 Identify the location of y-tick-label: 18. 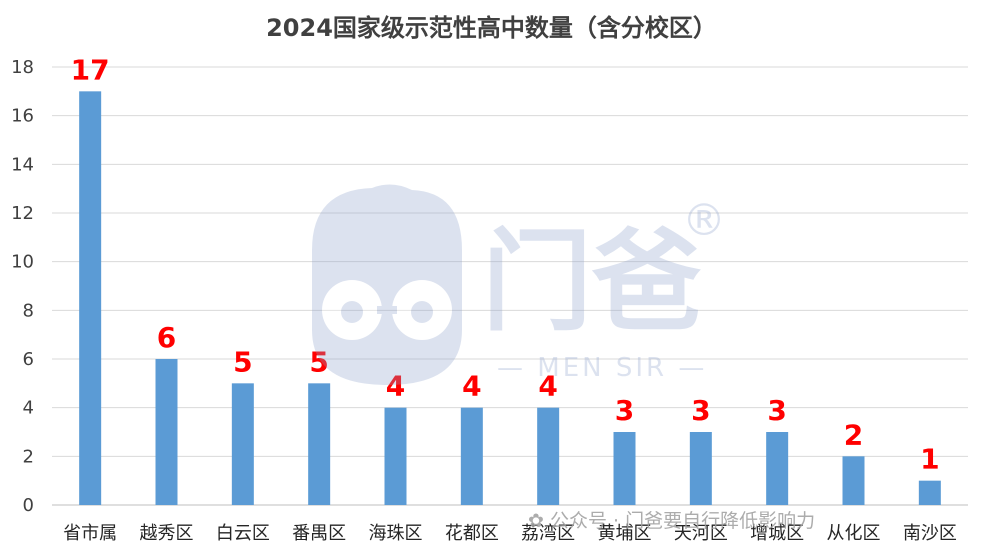
(22, 67).